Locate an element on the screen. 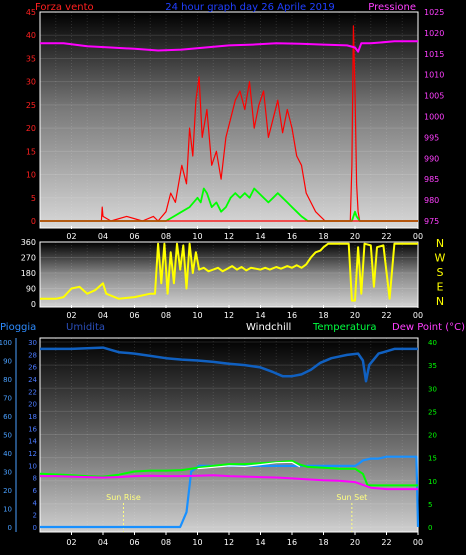 The width and height of the screenshot is (466, 555). y-tick-temp: 20 is located at coordinates (432, 436).